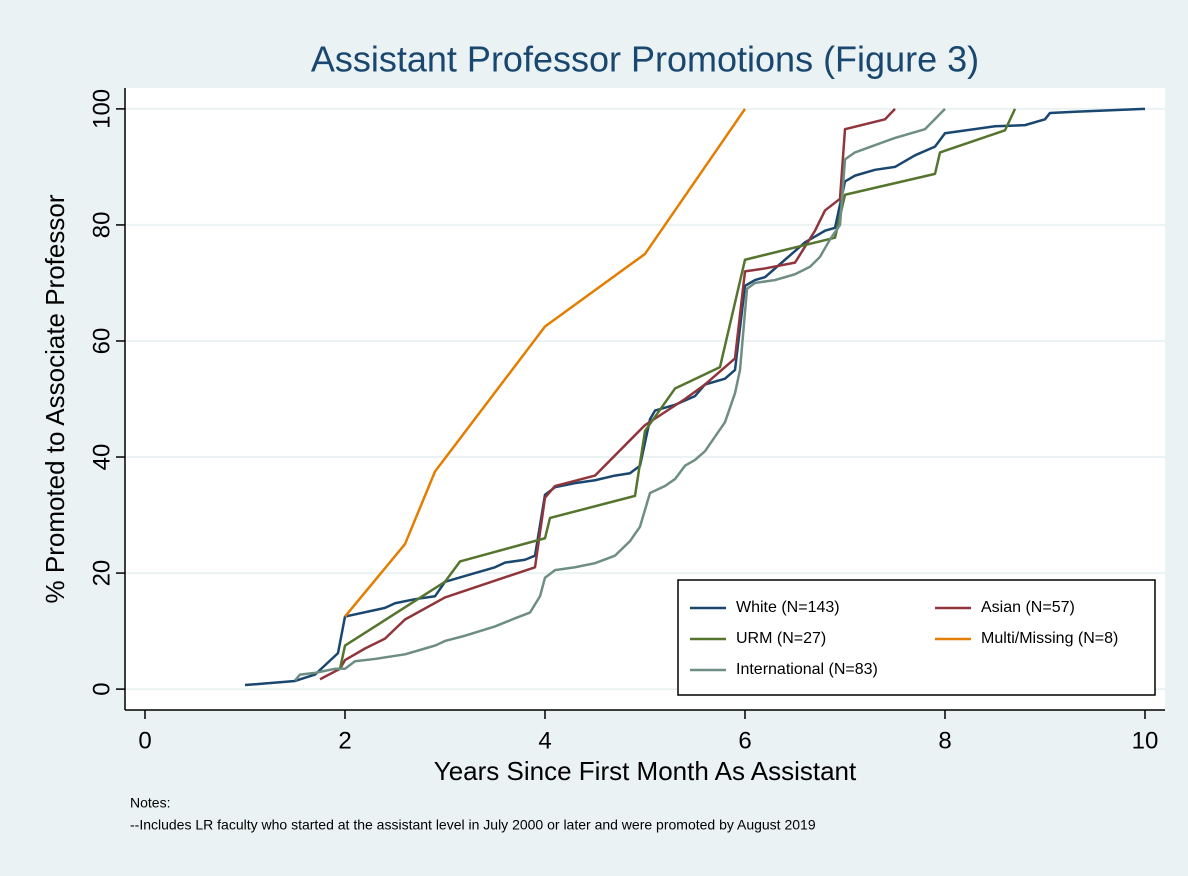 The image size is (1188, 876). I want to click on x-axis-label: Years Since First Month As Assistant, so click(645, 771).